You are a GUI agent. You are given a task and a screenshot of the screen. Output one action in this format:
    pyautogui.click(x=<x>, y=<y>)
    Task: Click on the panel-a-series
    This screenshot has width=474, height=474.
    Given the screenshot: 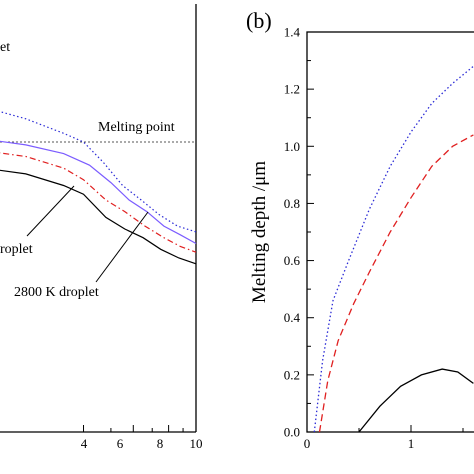 What is the action you would take?
    pyautogui.click(x=98, y=188)
    